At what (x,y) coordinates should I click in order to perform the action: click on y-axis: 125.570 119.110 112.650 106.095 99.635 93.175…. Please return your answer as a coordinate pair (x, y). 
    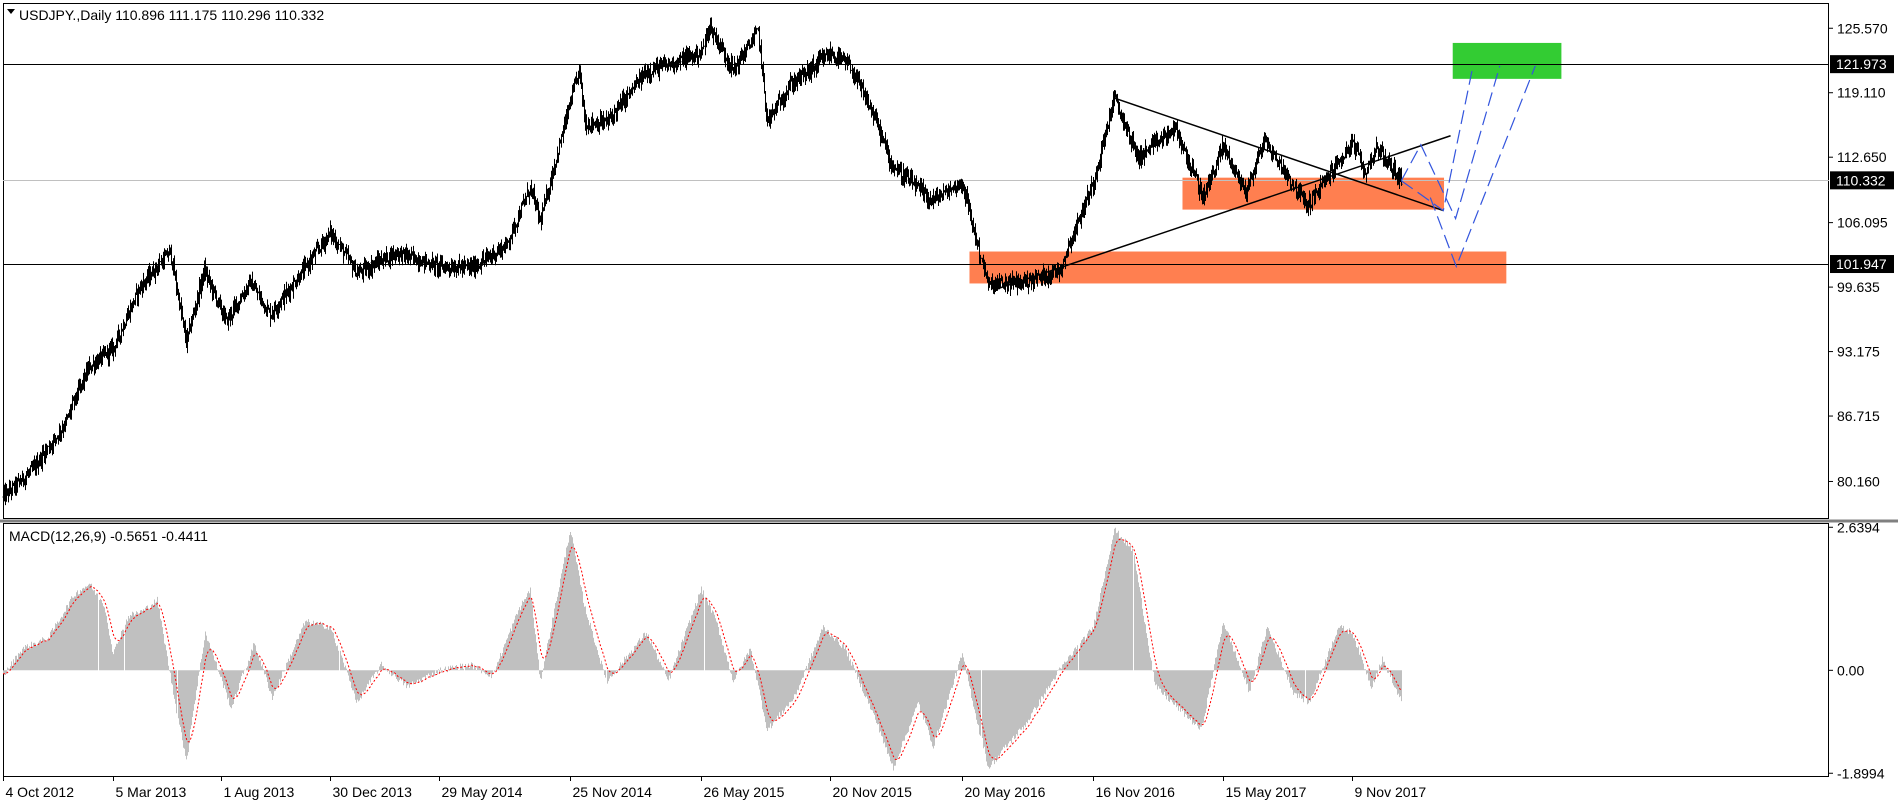
    Looking at the image, I should click on (1861, 400).